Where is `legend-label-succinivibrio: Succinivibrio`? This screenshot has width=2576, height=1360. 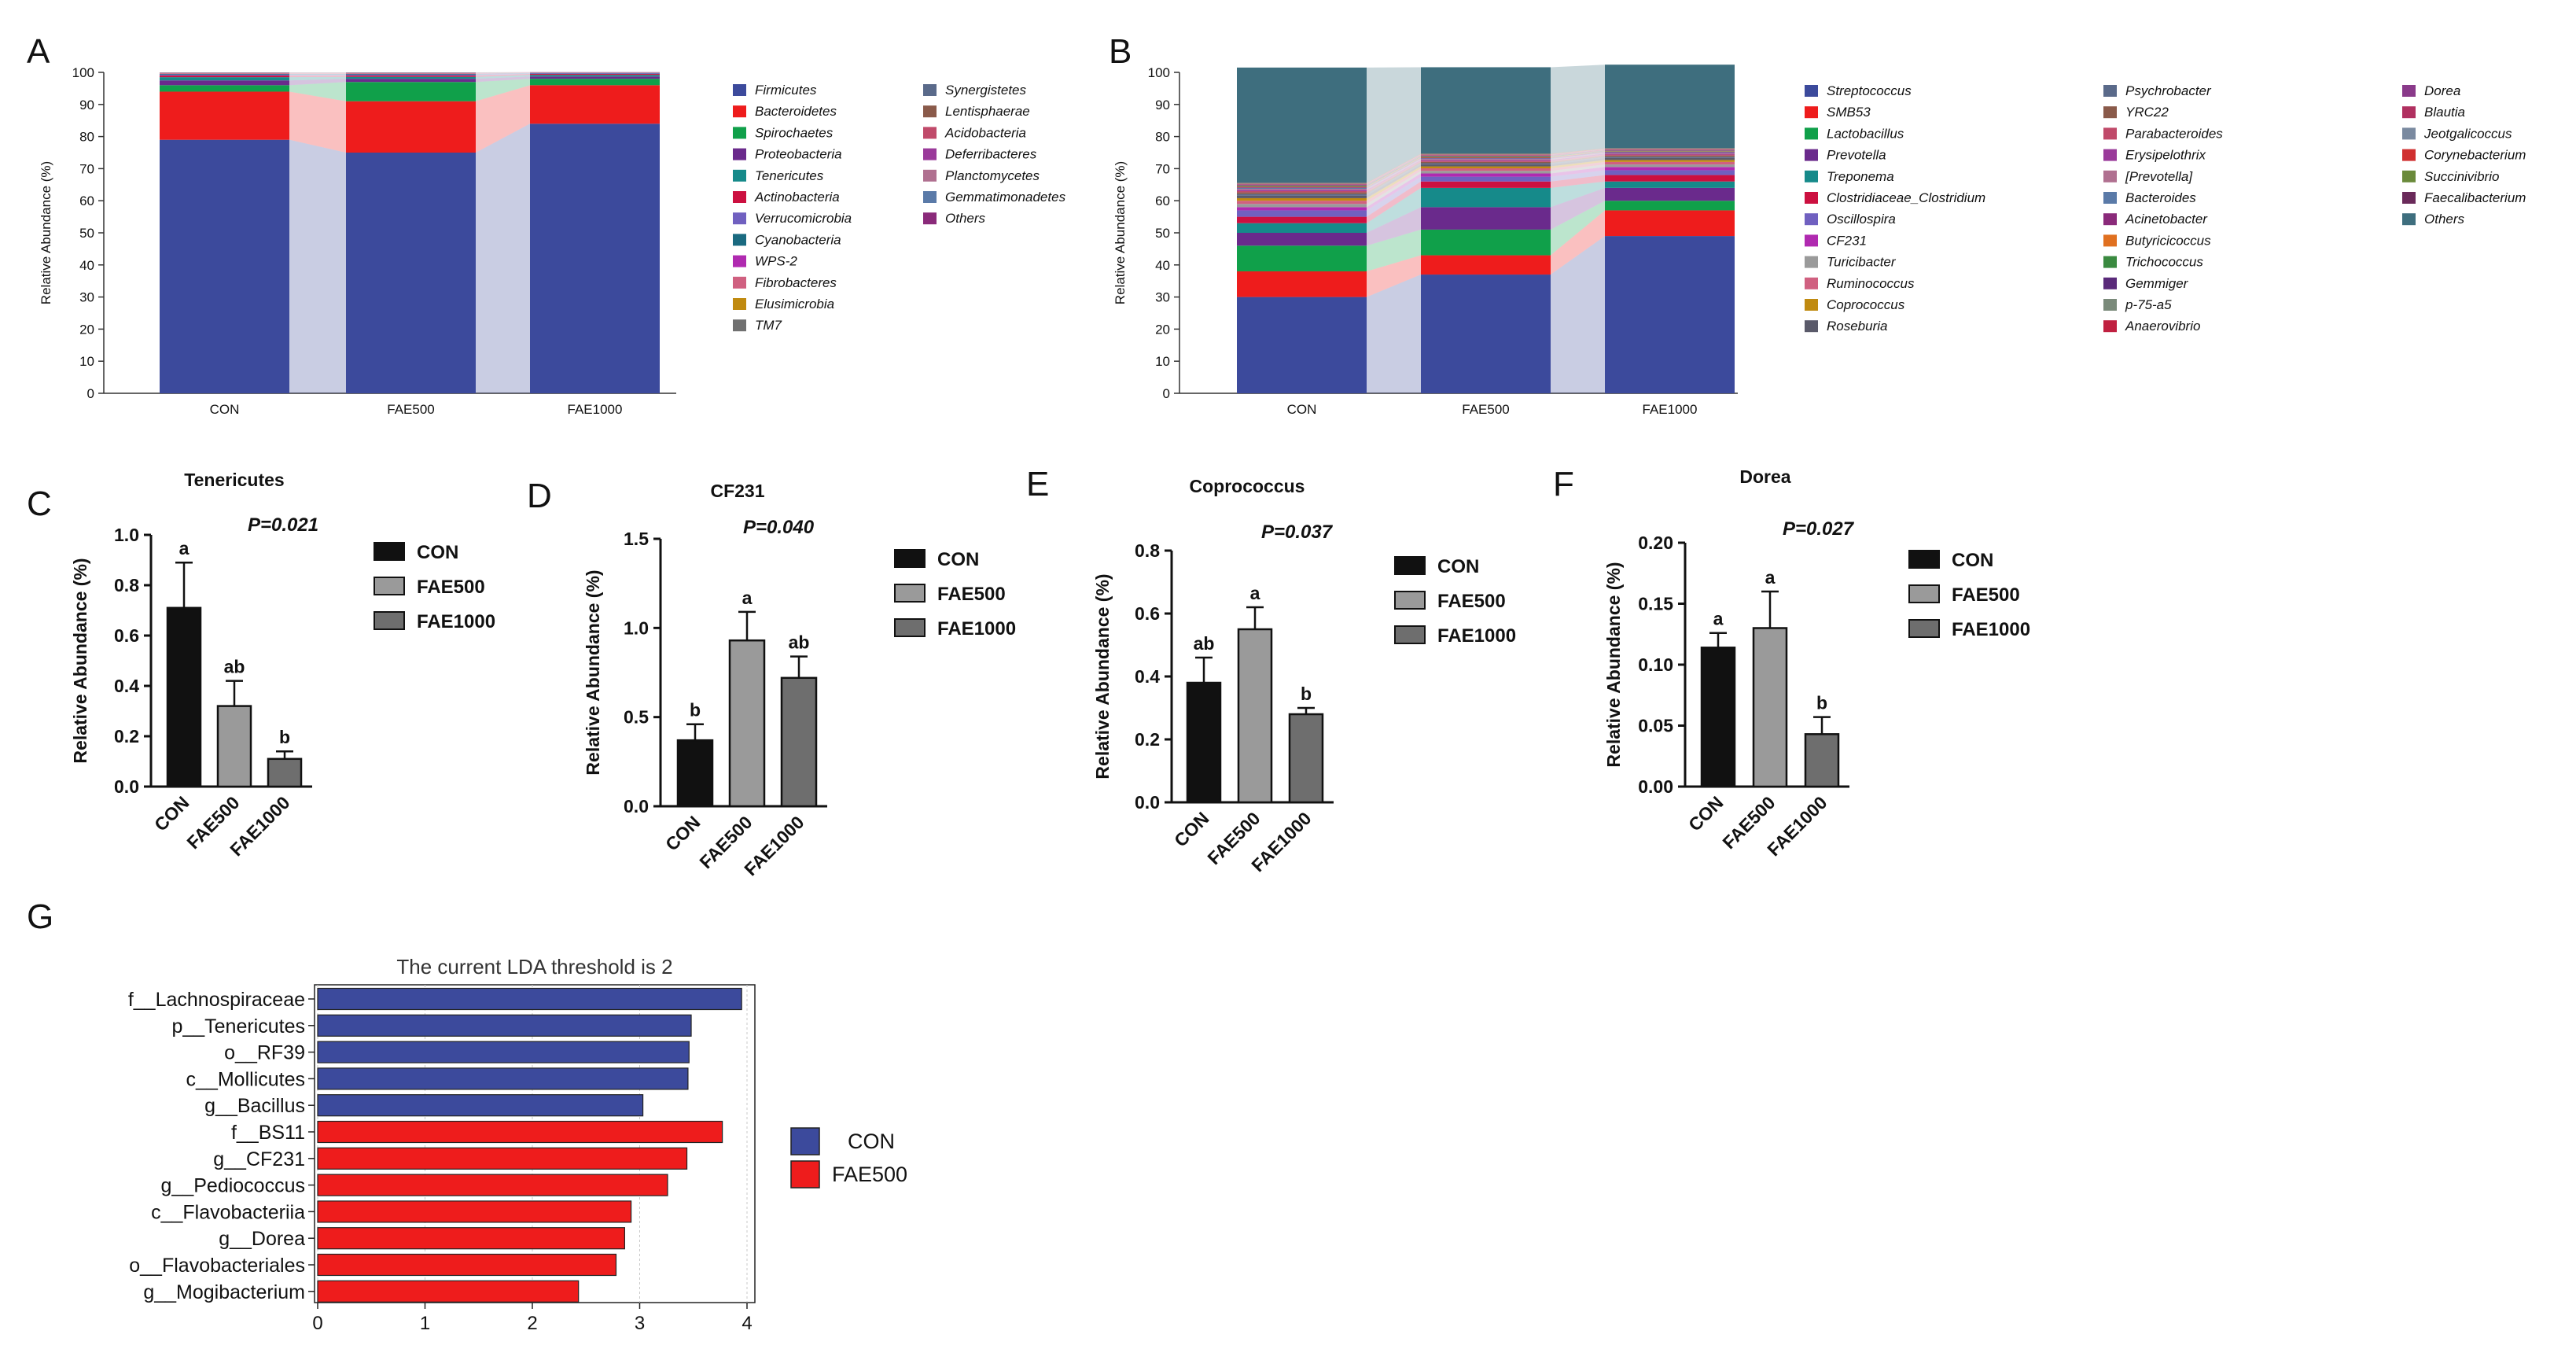 legend-label-succinivibrio: Succinivibrio is located at coordinates (2461, 176).